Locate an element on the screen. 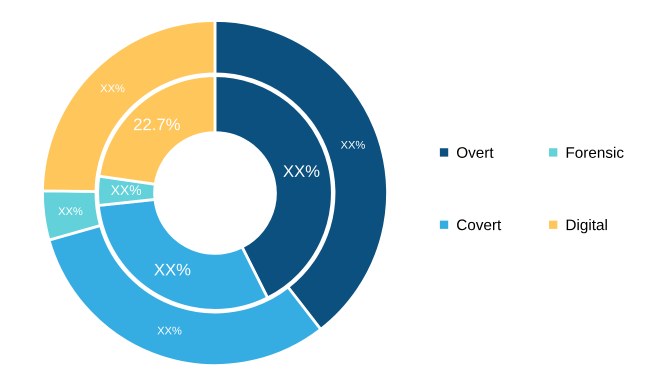 This screenshot has width=668, height=380. legend-label: Covert is located at coordinates (479, 224).